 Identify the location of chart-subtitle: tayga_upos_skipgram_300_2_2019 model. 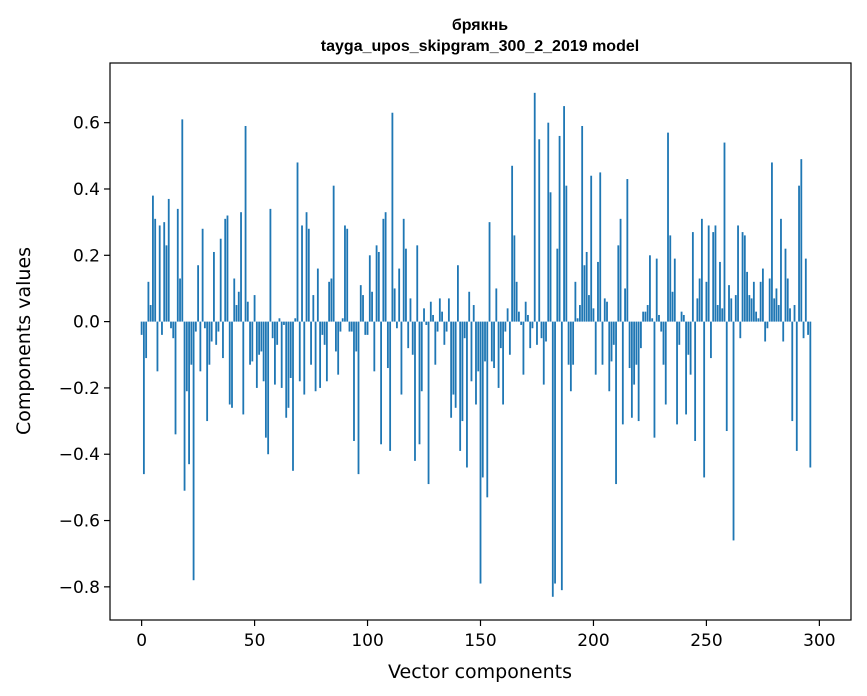
(480, 46).